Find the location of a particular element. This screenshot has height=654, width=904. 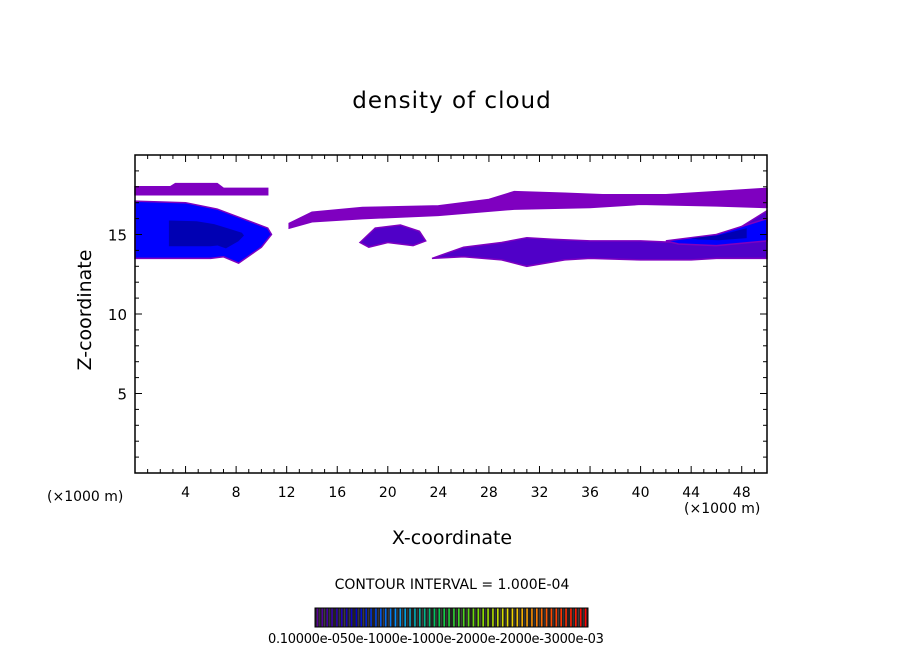

x-tick-label: 16 is located at coordinates (337, 493).